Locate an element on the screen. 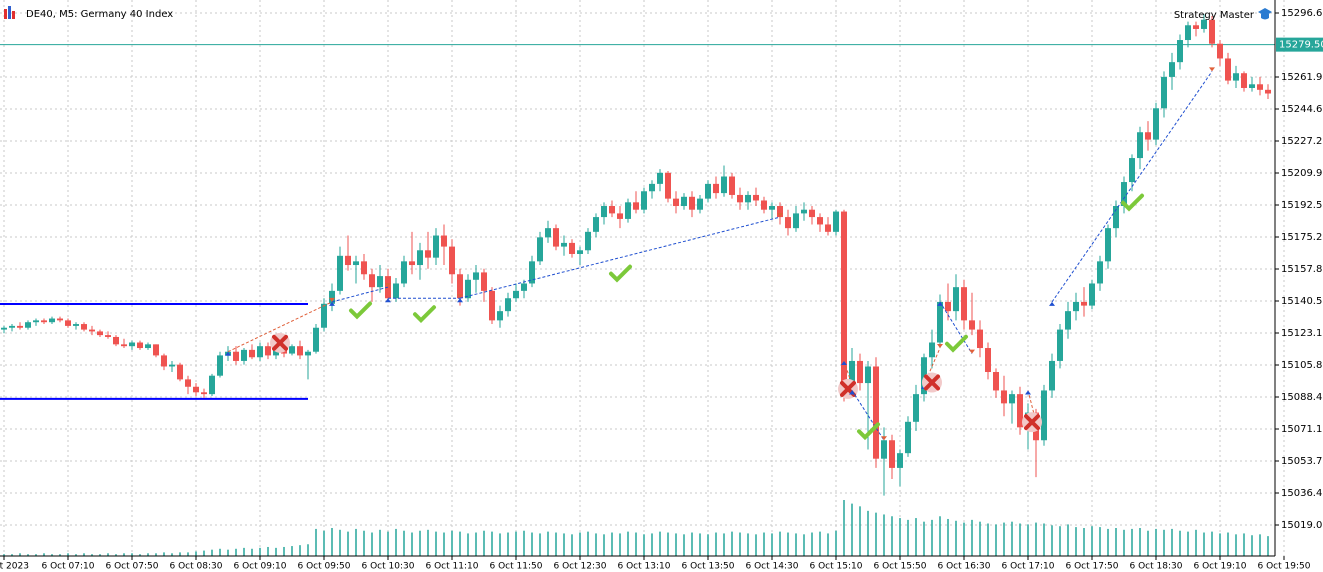 This screenshot has width=1323, height=572. x-tick-label: 6 Oct 13:50 is located at coordinates (708, 567).